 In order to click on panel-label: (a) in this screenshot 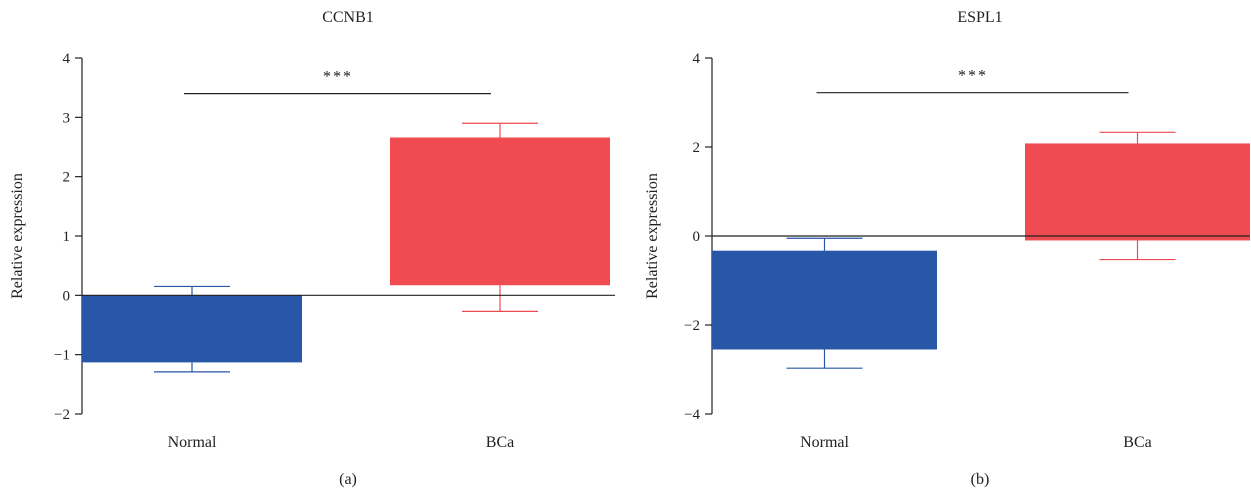, I will do `click(348, 479)`.